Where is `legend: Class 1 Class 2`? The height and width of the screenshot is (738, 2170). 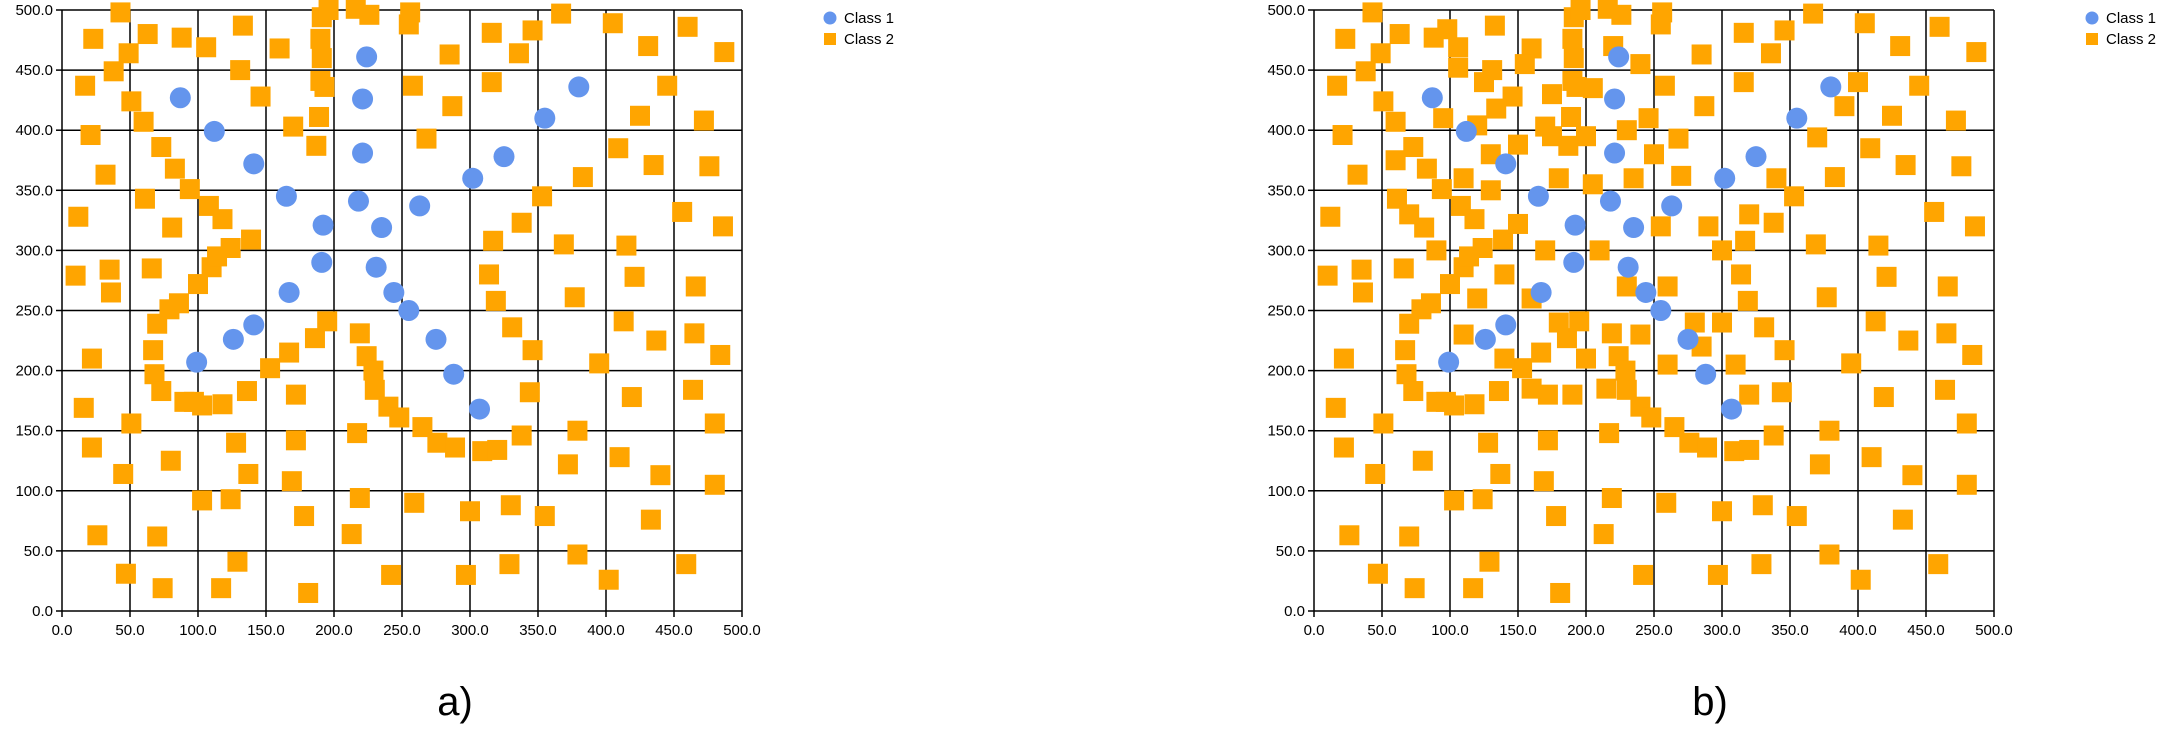
legend: Class 1 Class 2 is located at coordinates (858, 29).